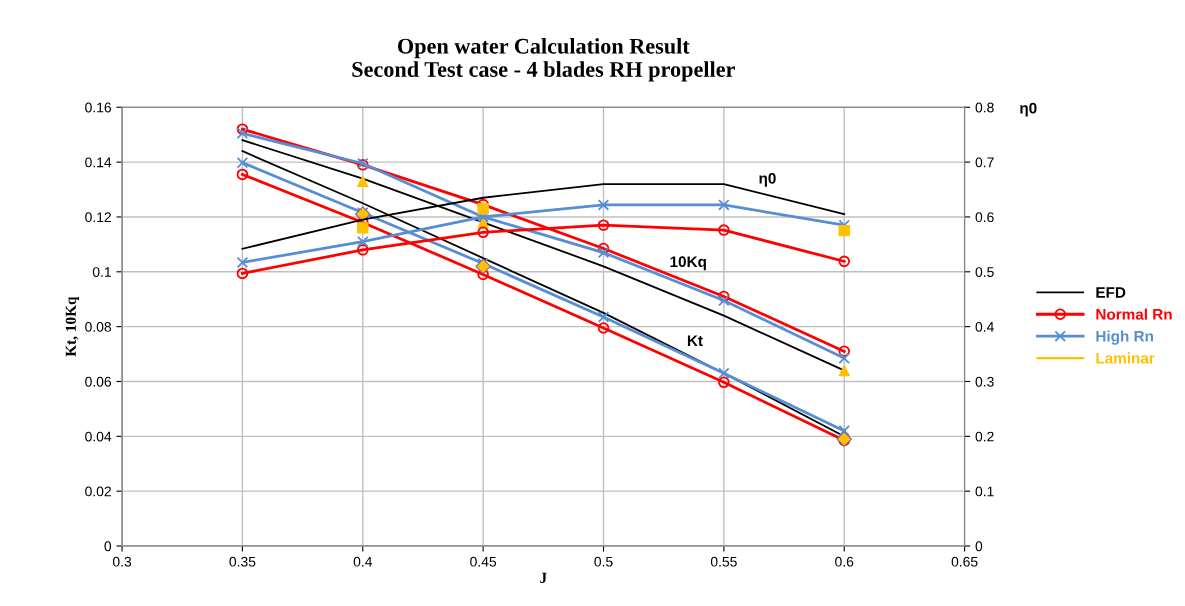  I want to click on y2-tick-label: 0.4, so click(984, 326).